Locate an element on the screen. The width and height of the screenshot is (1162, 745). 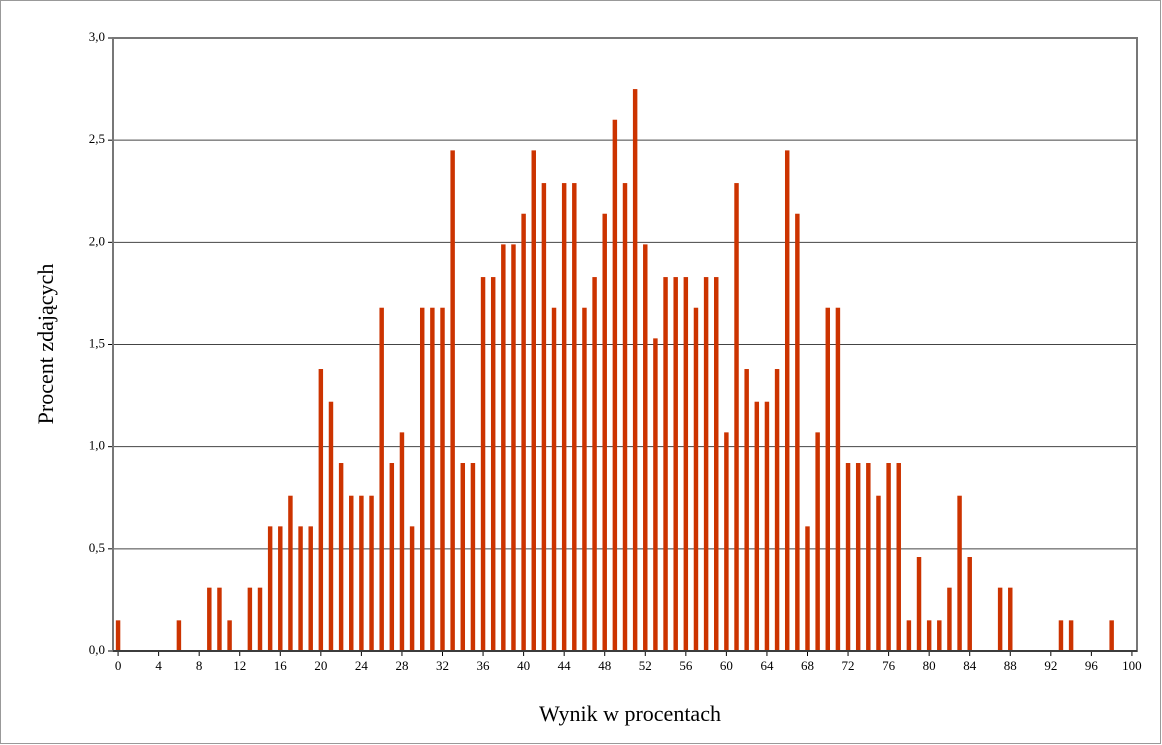
x-tick-label: 24 is located at coordinates (362, 665).